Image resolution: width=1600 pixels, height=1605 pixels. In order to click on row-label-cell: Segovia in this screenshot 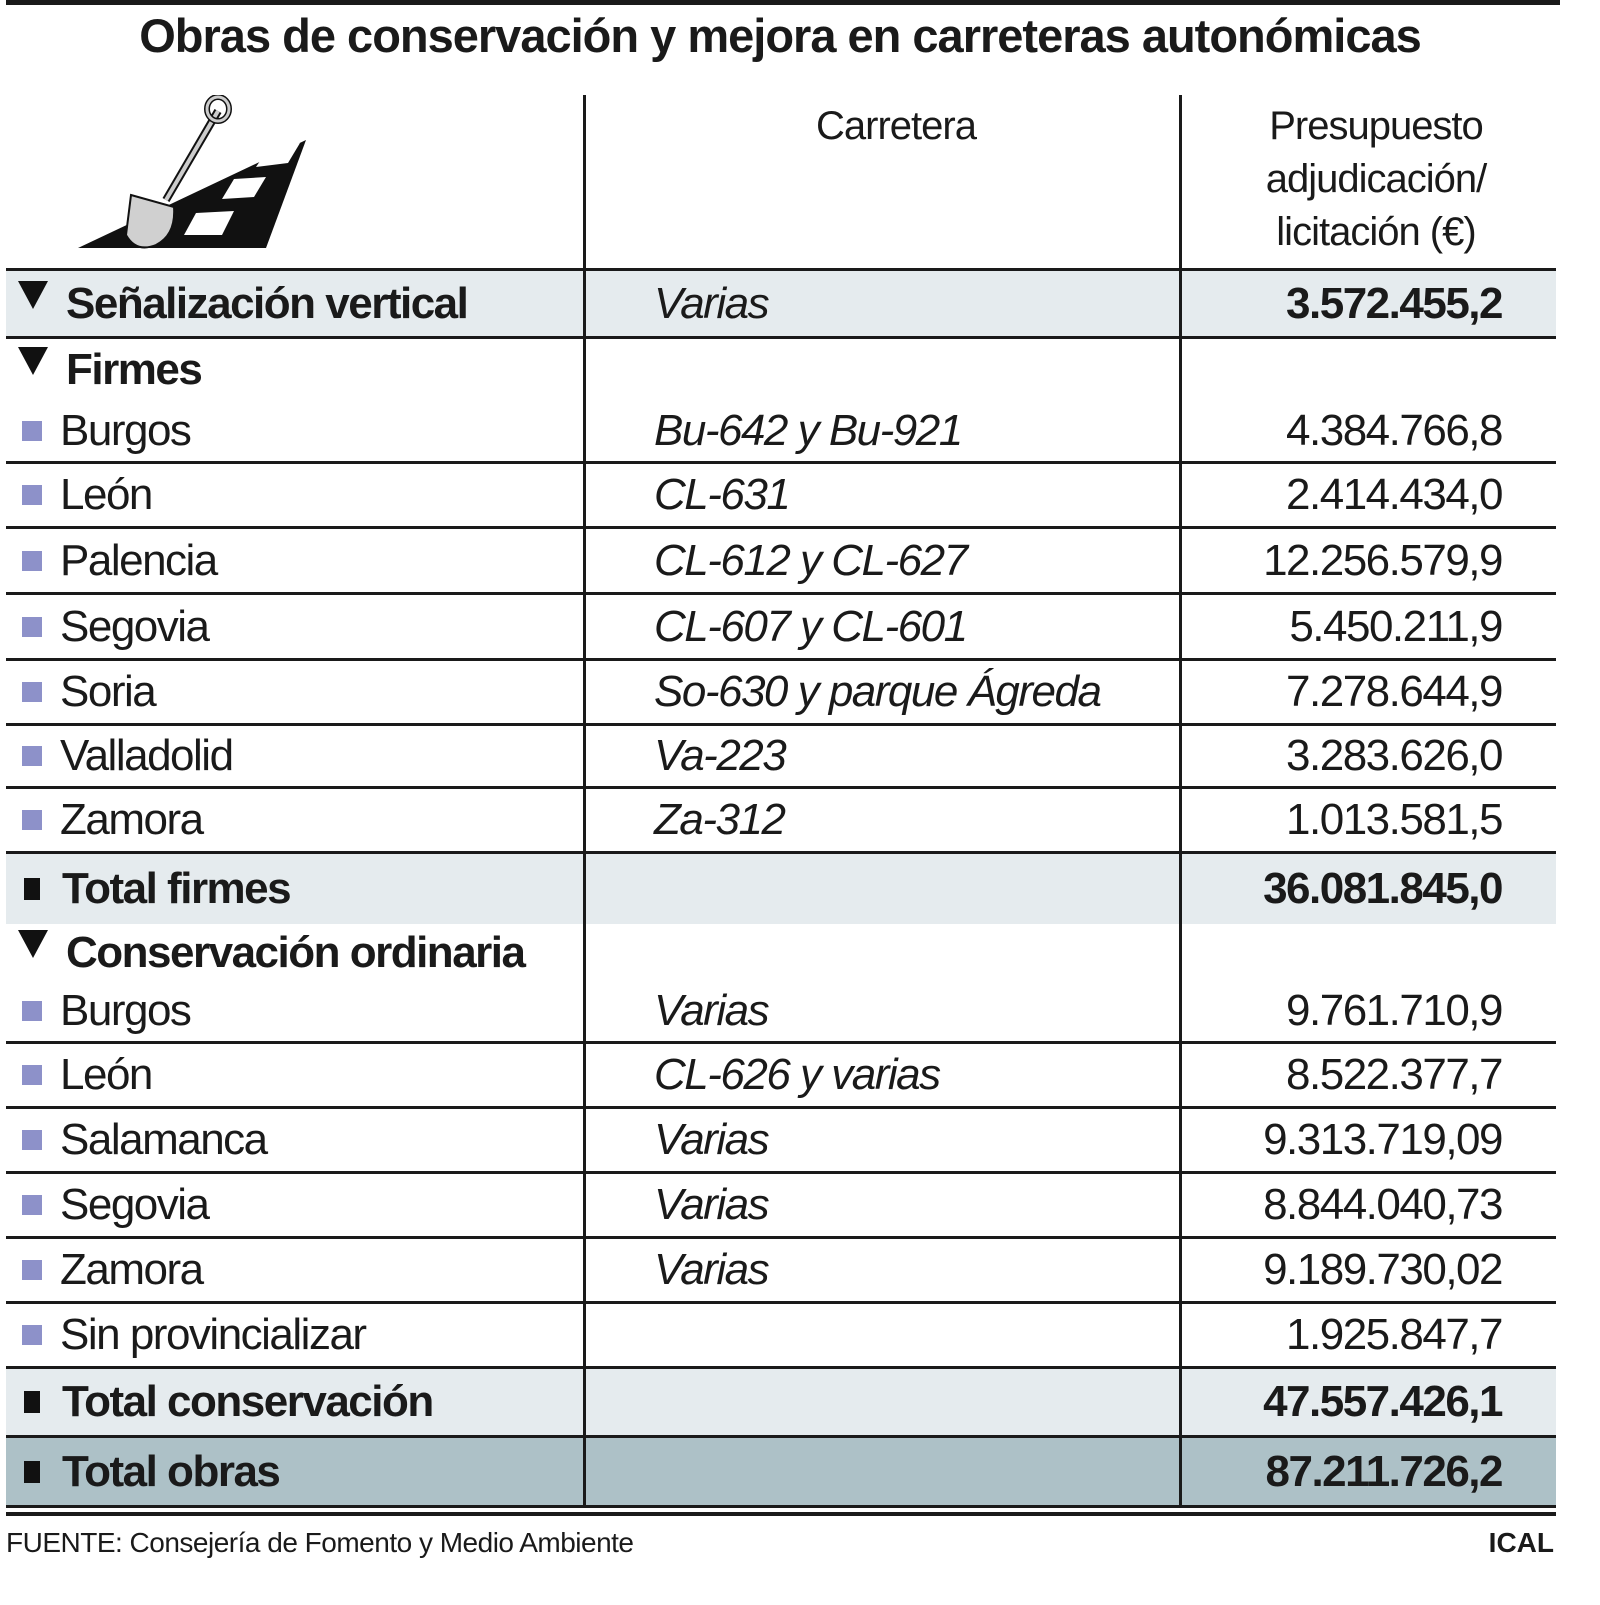, I will do `click(295, 626)`.